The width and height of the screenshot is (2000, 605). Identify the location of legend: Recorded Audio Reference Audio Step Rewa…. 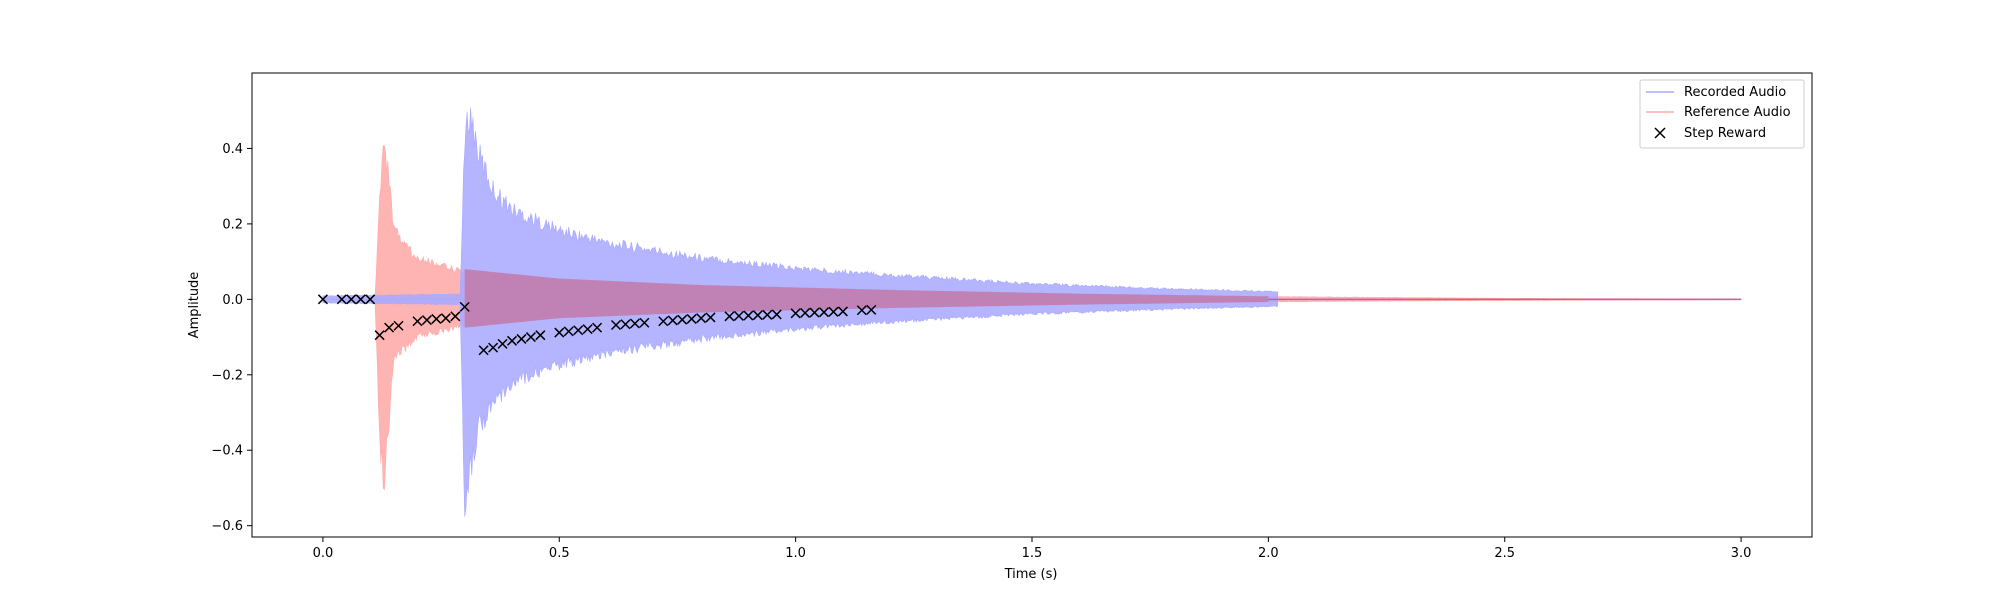
(1722, 114).